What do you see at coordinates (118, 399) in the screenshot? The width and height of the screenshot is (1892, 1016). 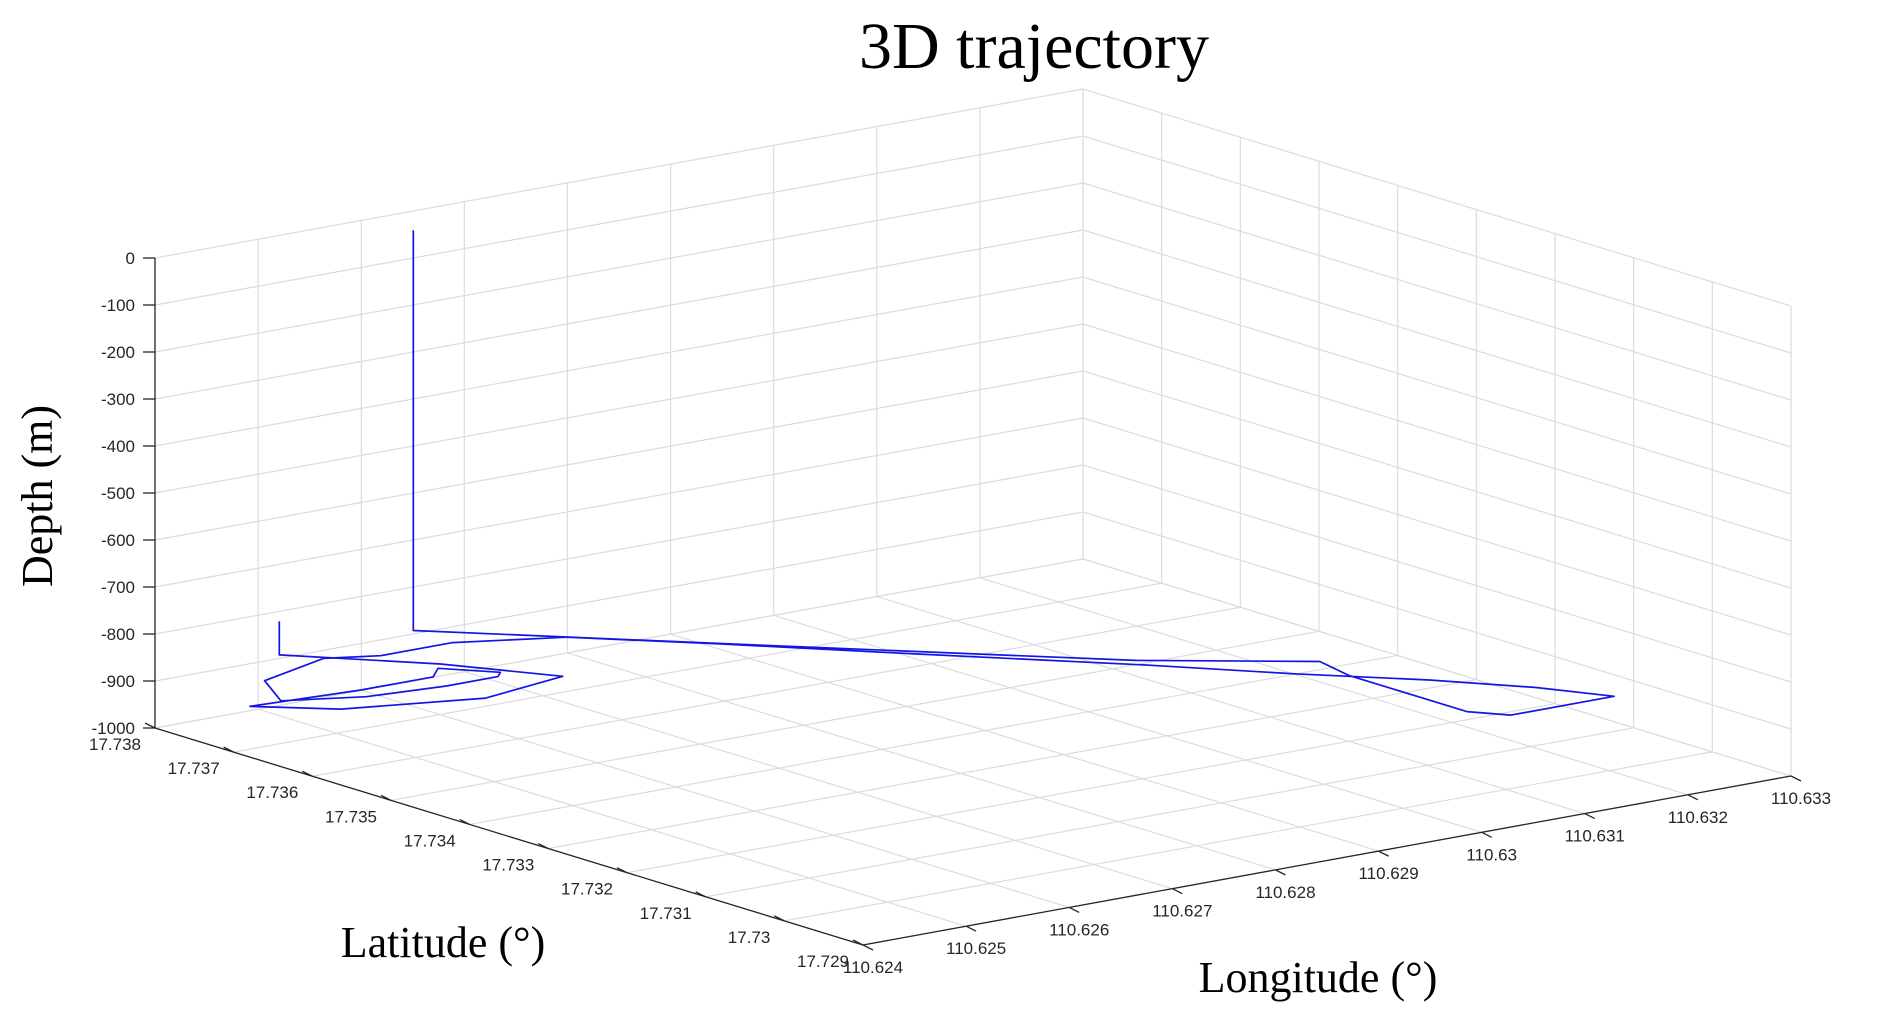 I see `z-tick-label: -300` at bounding box center [118, 399].